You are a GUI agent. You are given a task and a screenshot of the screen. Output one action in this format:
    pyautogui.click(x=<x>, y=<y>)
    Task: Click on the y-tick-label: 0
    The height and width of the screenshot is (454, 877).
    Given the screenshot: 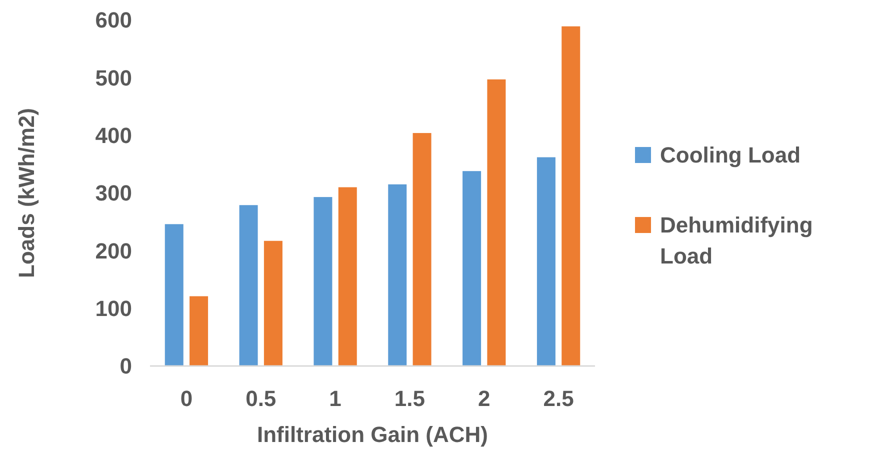 What is the action you would take?
    pyautogui.click(x=126, y=366)
    